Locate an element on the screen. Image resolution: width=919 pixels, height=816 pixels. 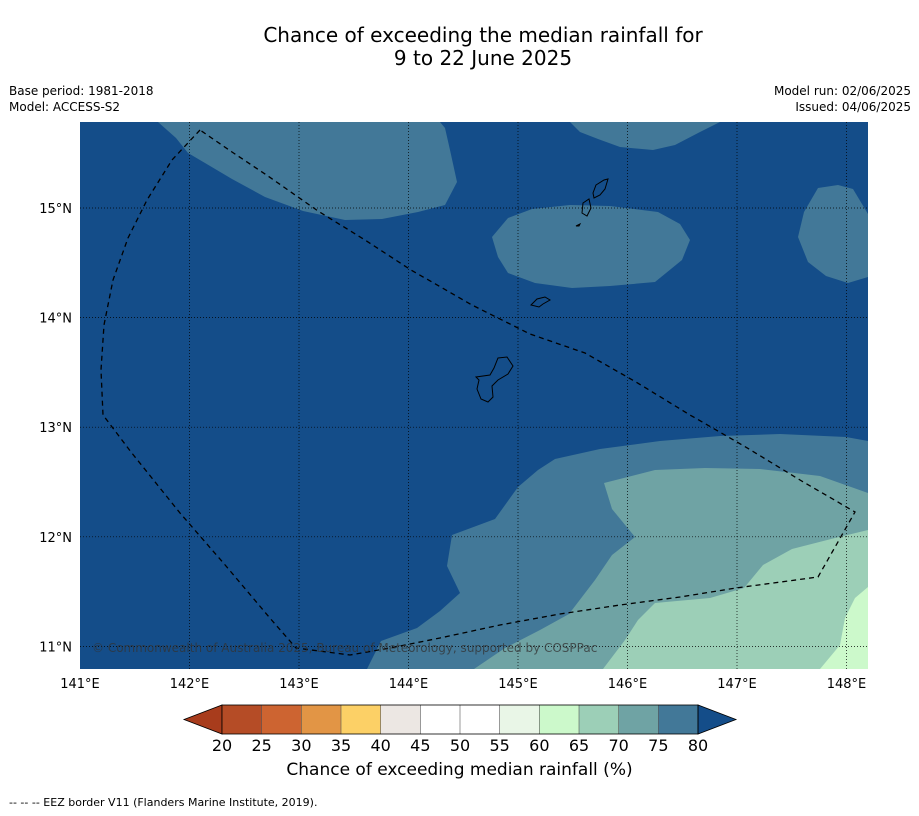
issued-text: Issued: 04/06/2025 is located at coordinates (853, 107).